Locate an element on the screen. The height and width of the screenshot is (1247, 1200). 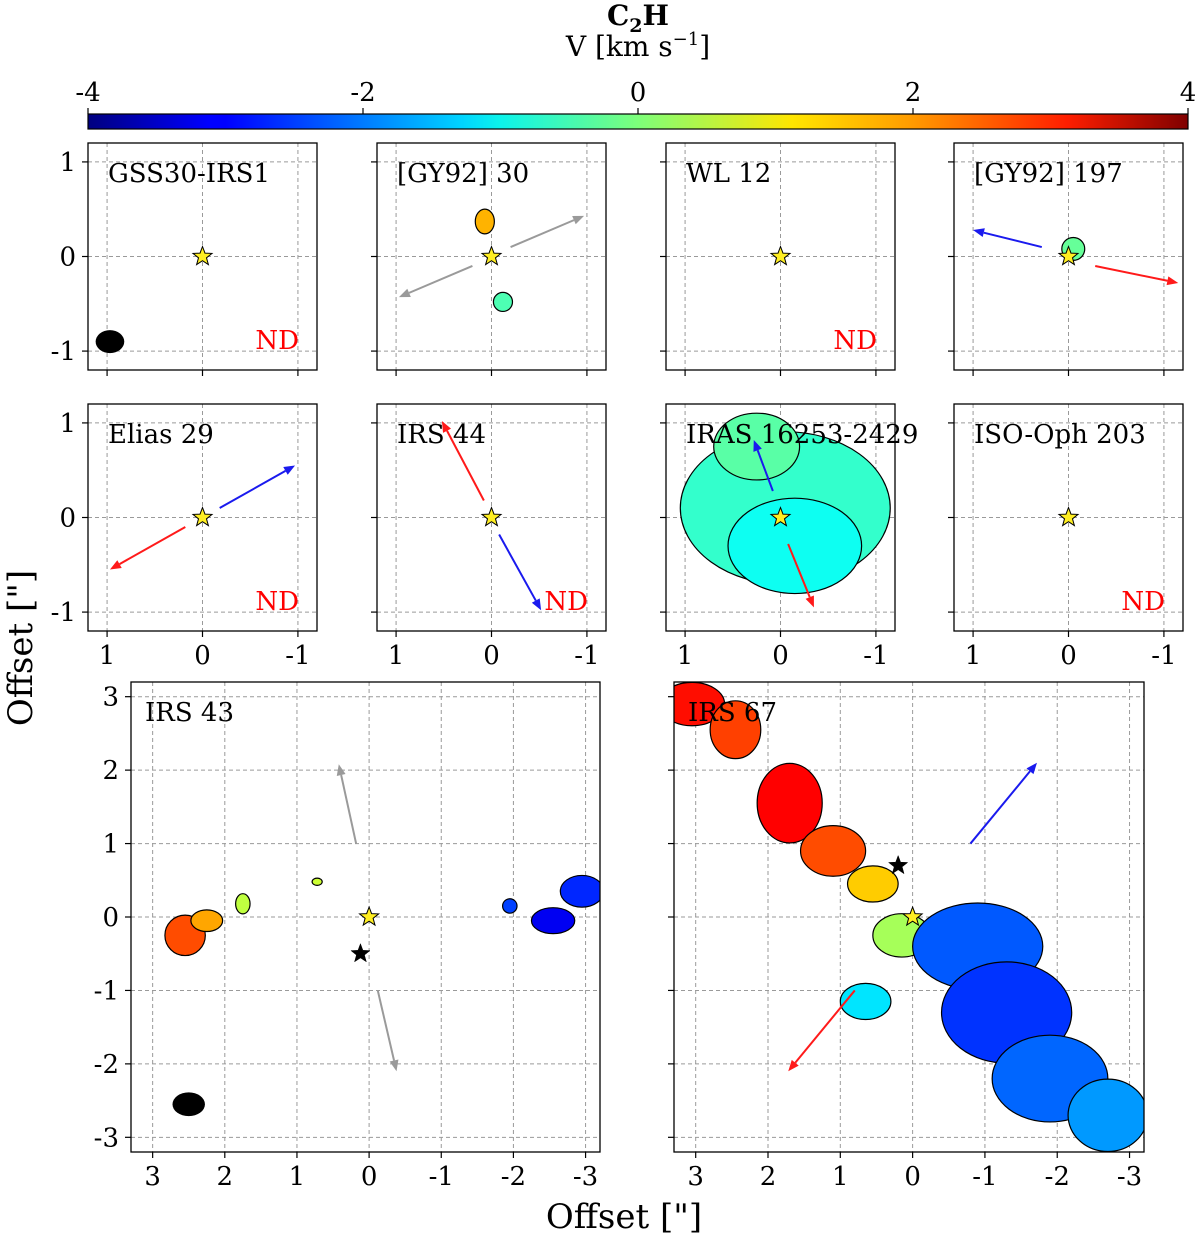
panel-wl-12: WL 12 ND is located at coordinates (778, 259).